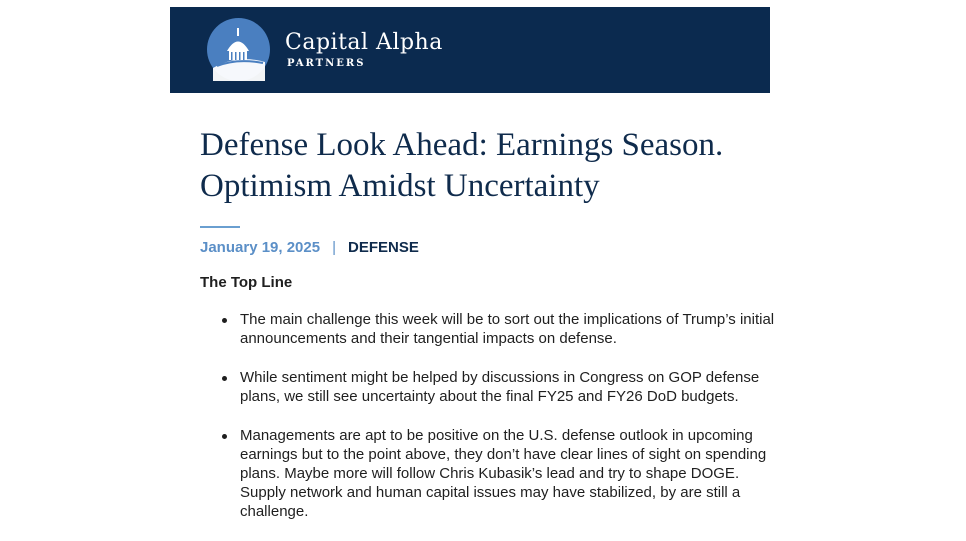  What do you see at coordinates (383, 247) in the screenshot?
I see `article-category: DEFENSE` at bounding box center [383, 247].